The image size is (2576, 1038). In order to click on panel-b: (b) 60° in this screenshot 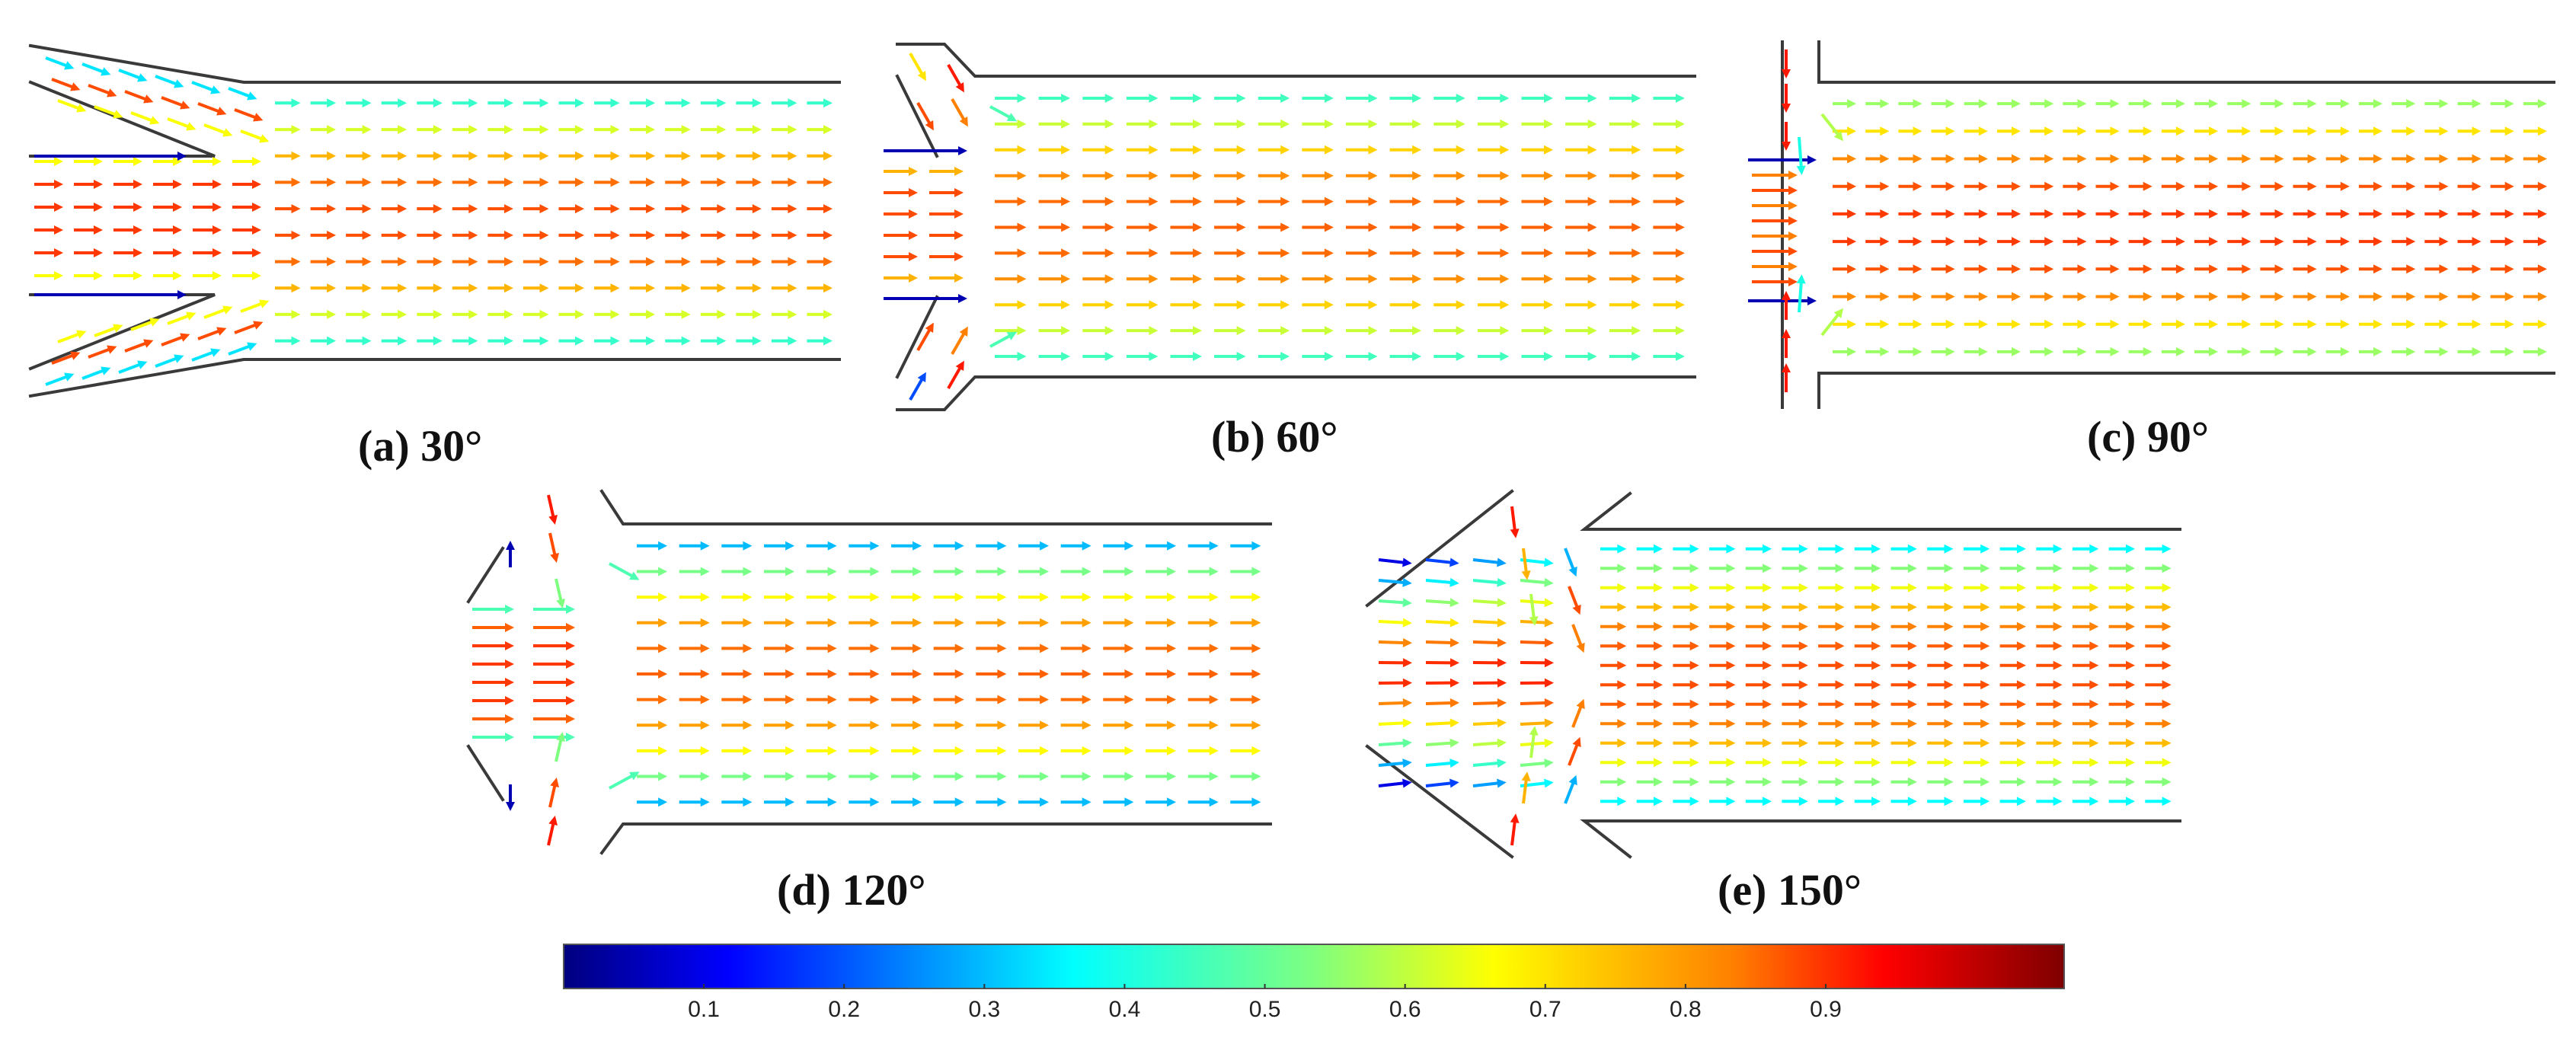, I will do `click(1290, 253)`.